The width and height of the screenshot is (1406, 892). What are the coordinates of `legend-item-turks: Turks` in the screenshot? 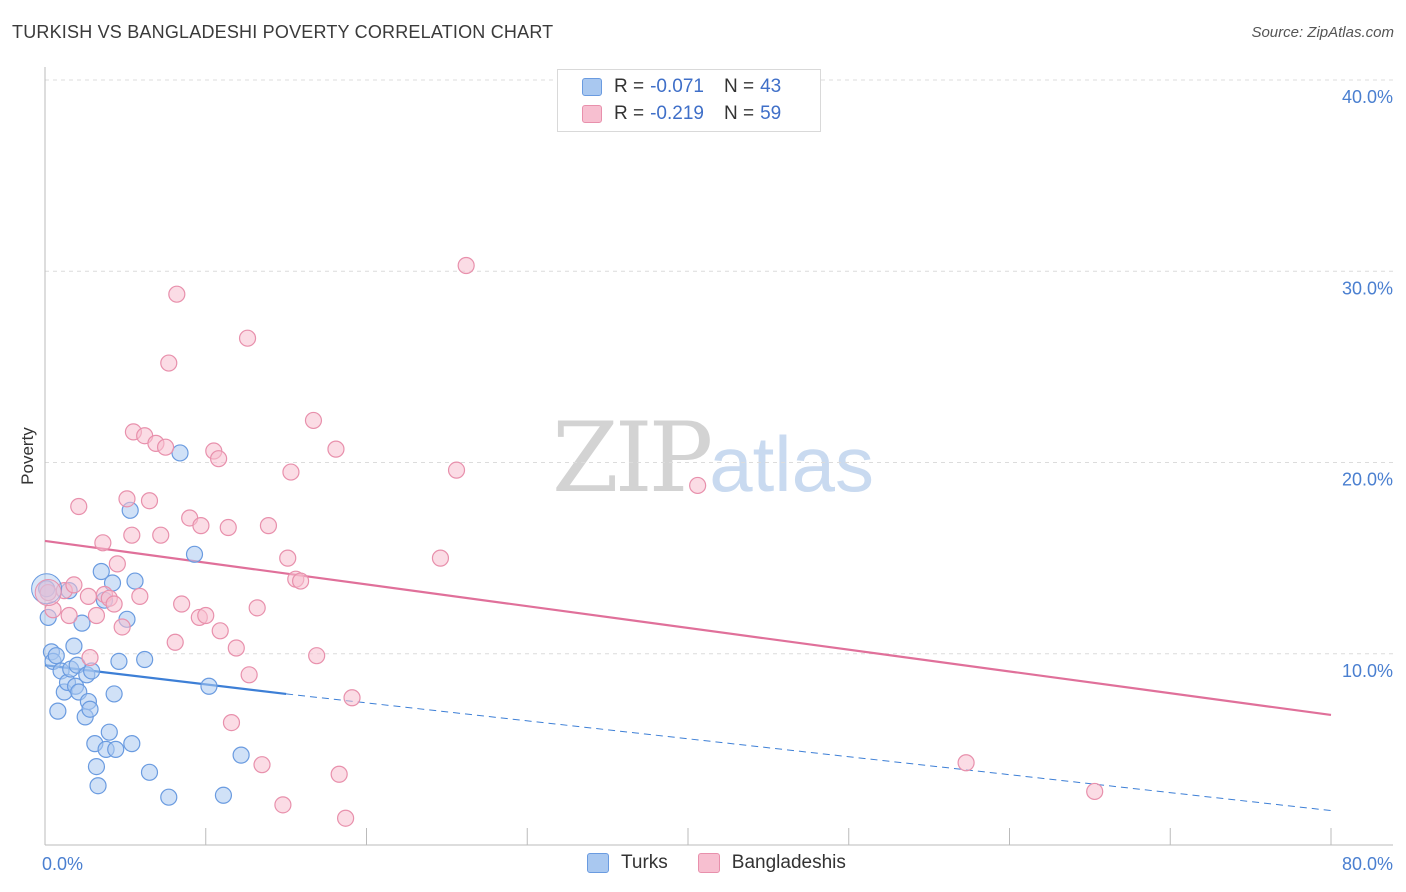 It's located at (627, 863).